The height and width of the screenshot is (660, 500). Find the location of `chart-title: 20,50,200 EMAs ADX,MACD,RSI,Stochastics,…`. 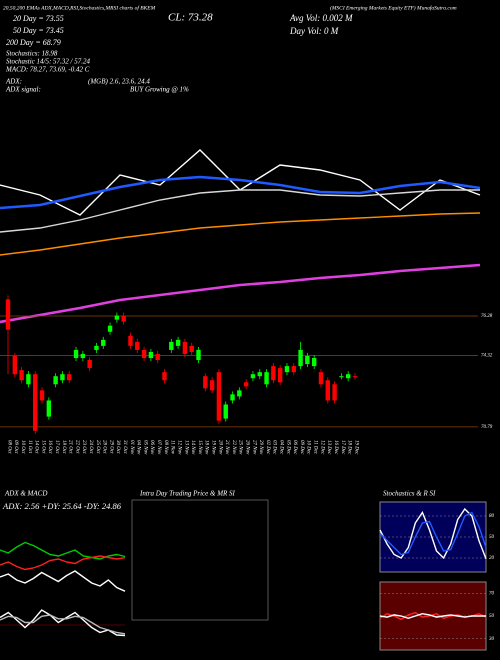

chart-title: 20,50,200 EMAs ADX,MACD,RSI,Stochastics,… is located at coordinates (79, 7).